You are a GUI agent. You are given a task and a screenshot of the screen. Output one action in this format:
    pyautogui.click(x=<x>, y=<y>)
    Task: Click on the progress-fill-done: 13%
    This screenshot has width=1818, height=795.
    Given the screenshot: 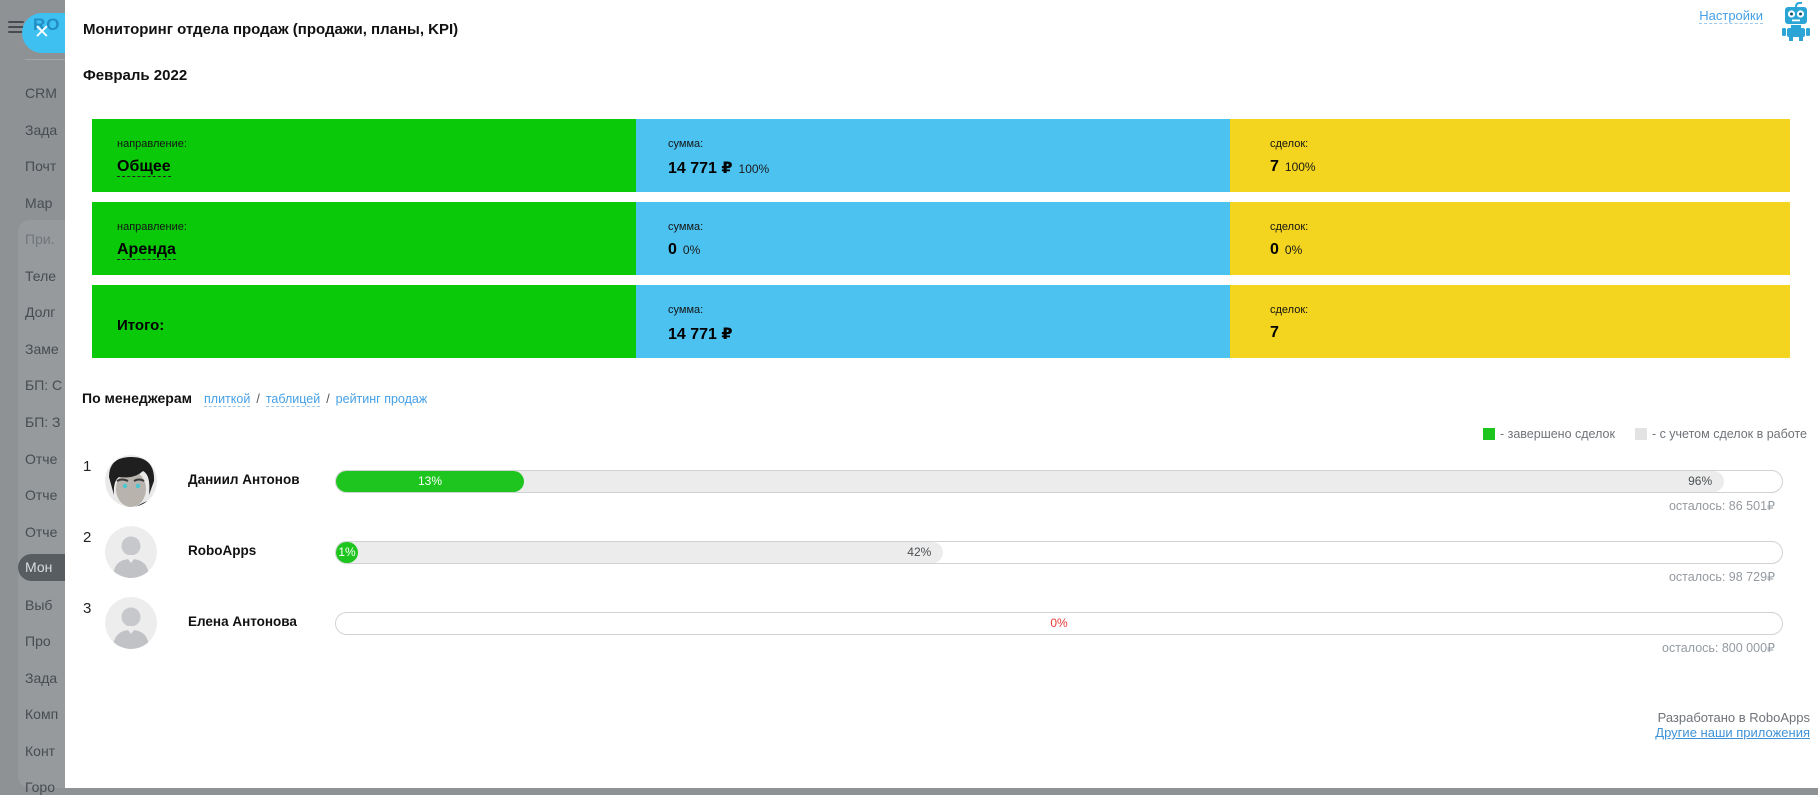 What is the action you would take?
    pyautogui.click(x=430, y=481)
    